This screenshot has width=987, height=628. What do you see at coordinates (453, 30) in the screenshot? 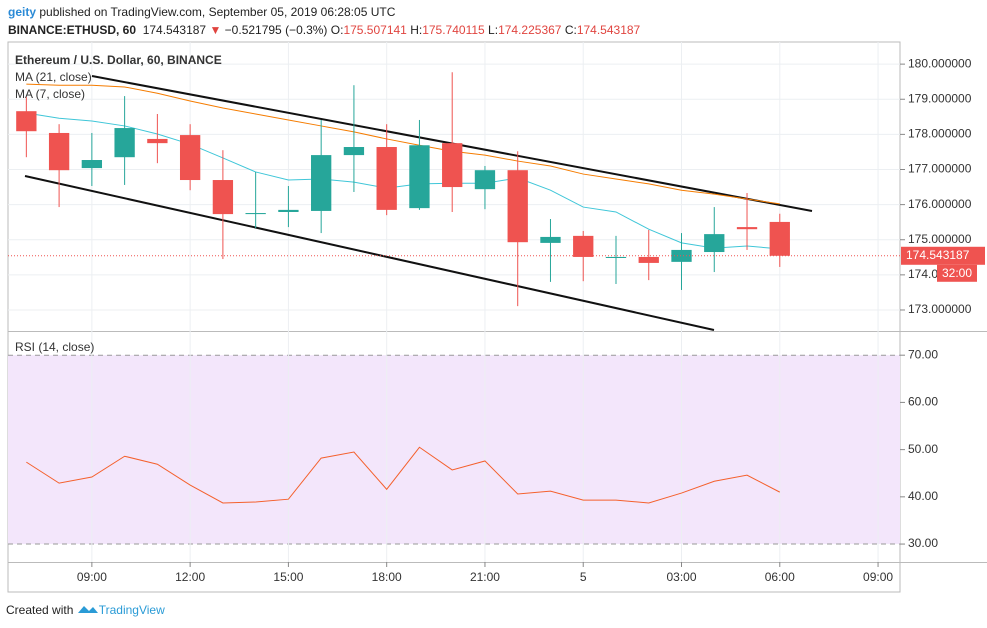
I see `h-value: 175.740115` at bounding box center [453, 30].